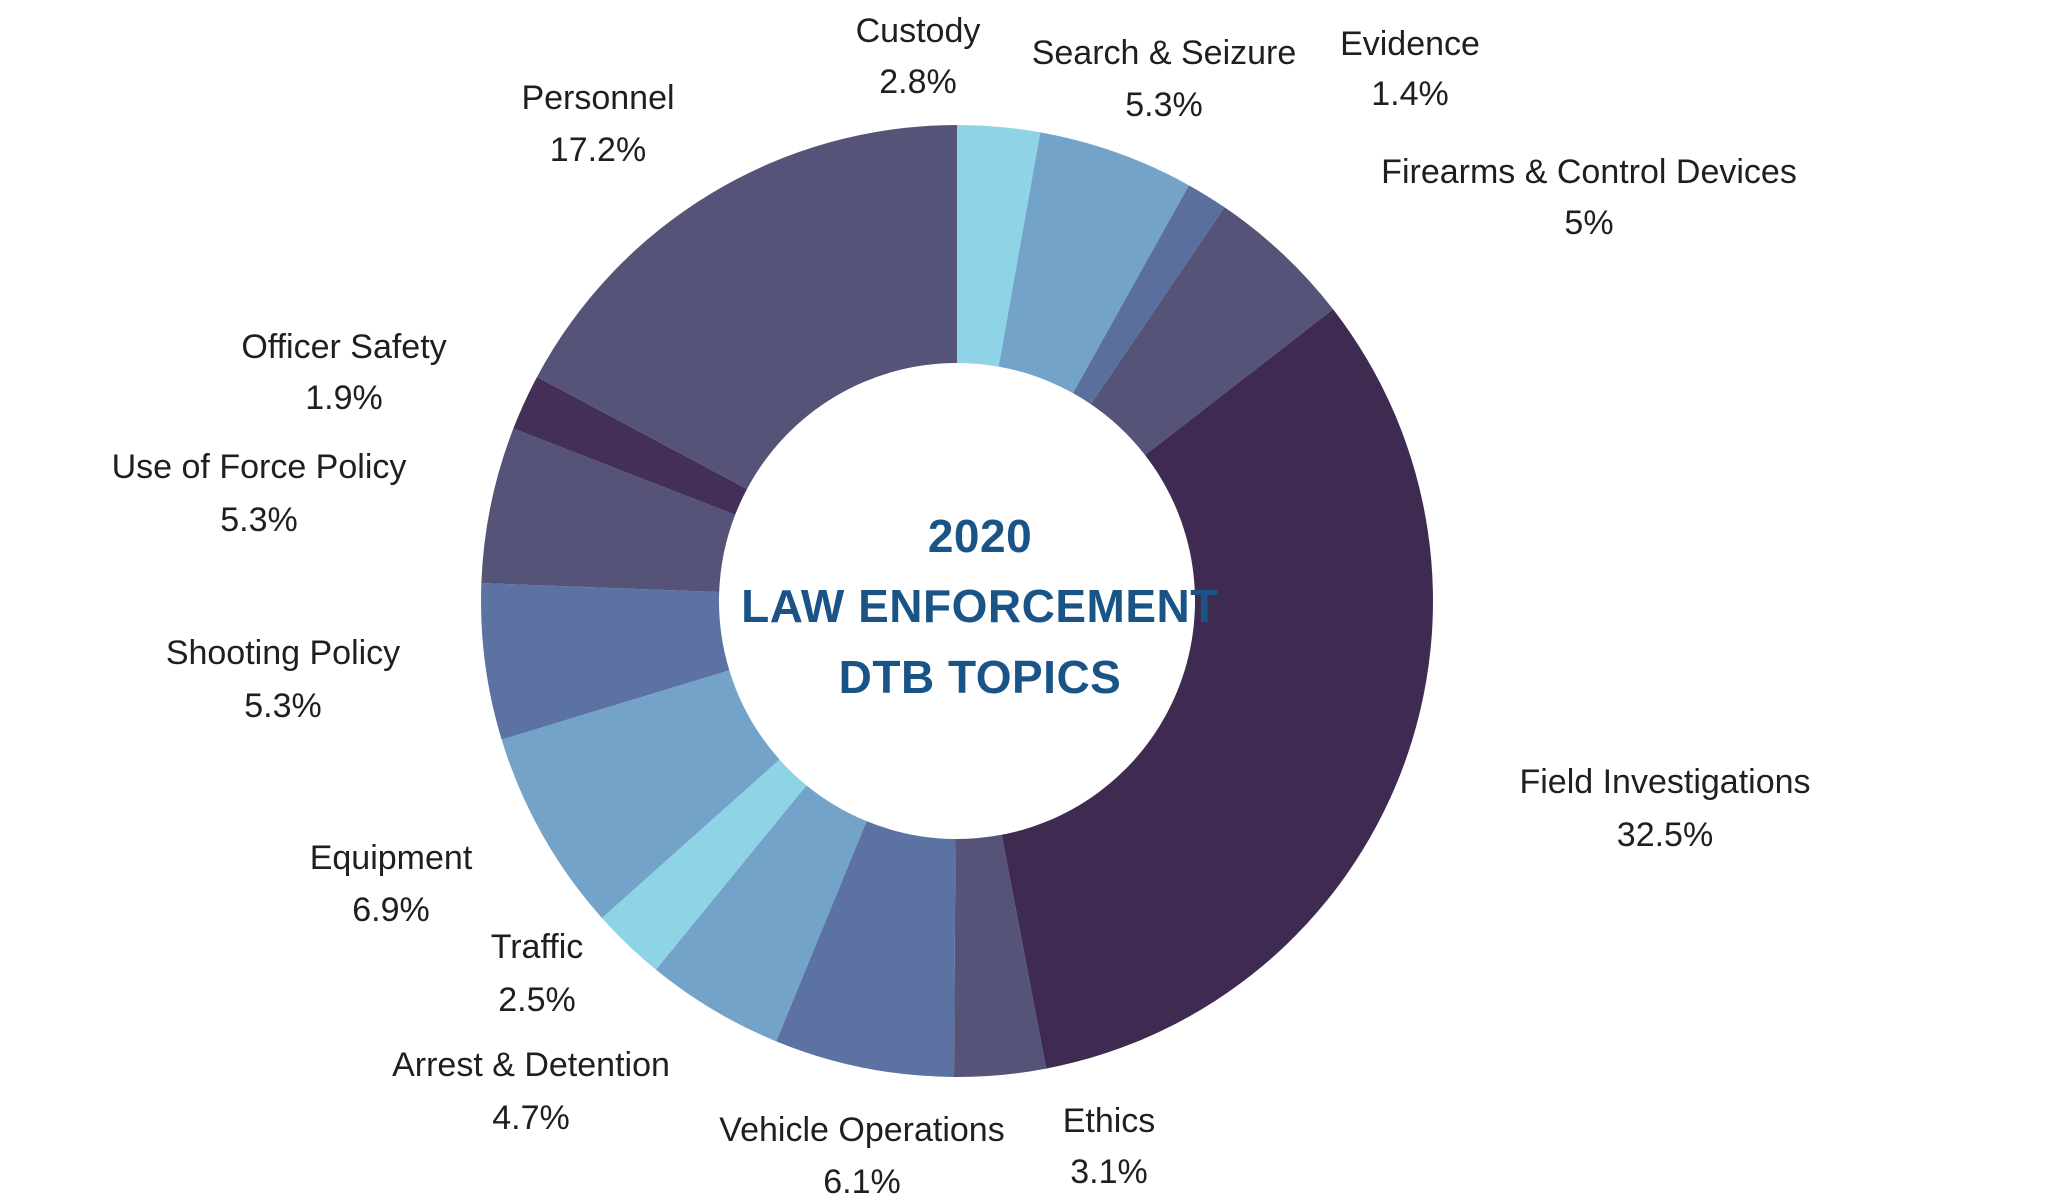 The image size is (2048, 1200). Describe the element at coordinates (598, 150) in the screenshot. I see `slice-value-personnel: 17.2%` at that location.